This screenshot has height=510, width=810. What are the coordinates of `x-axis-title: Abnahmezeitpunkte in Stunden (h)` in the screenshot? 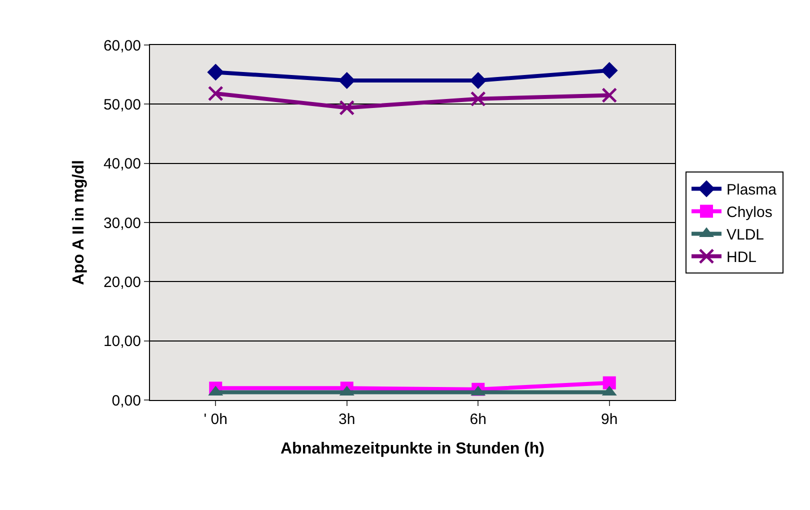 It's located at (412, 449).